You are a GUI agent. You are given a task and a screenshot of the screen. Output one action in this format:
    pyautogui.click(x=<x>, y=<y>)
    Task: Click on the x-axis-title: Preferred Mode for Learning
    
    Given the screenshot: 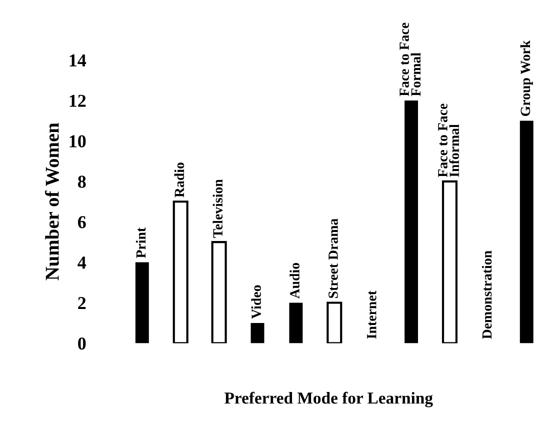 What is the action you would take?
    pyautogui.click(x=328, y=400)
    